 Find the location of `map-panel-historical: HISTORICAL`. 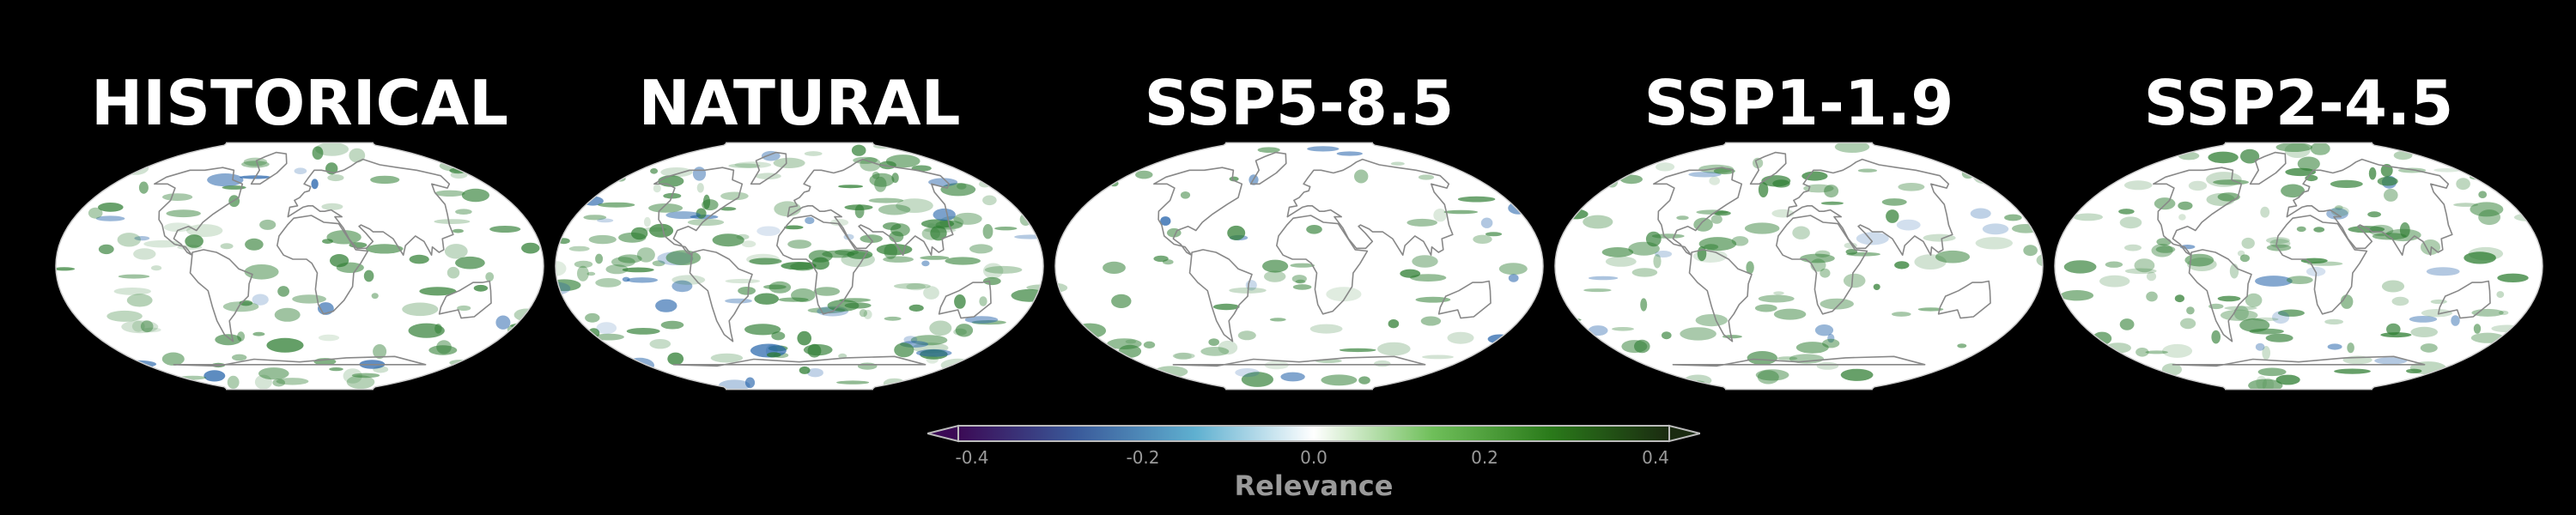

map-panel-historical: HISTORICAL is located at coordinates (300, 232).